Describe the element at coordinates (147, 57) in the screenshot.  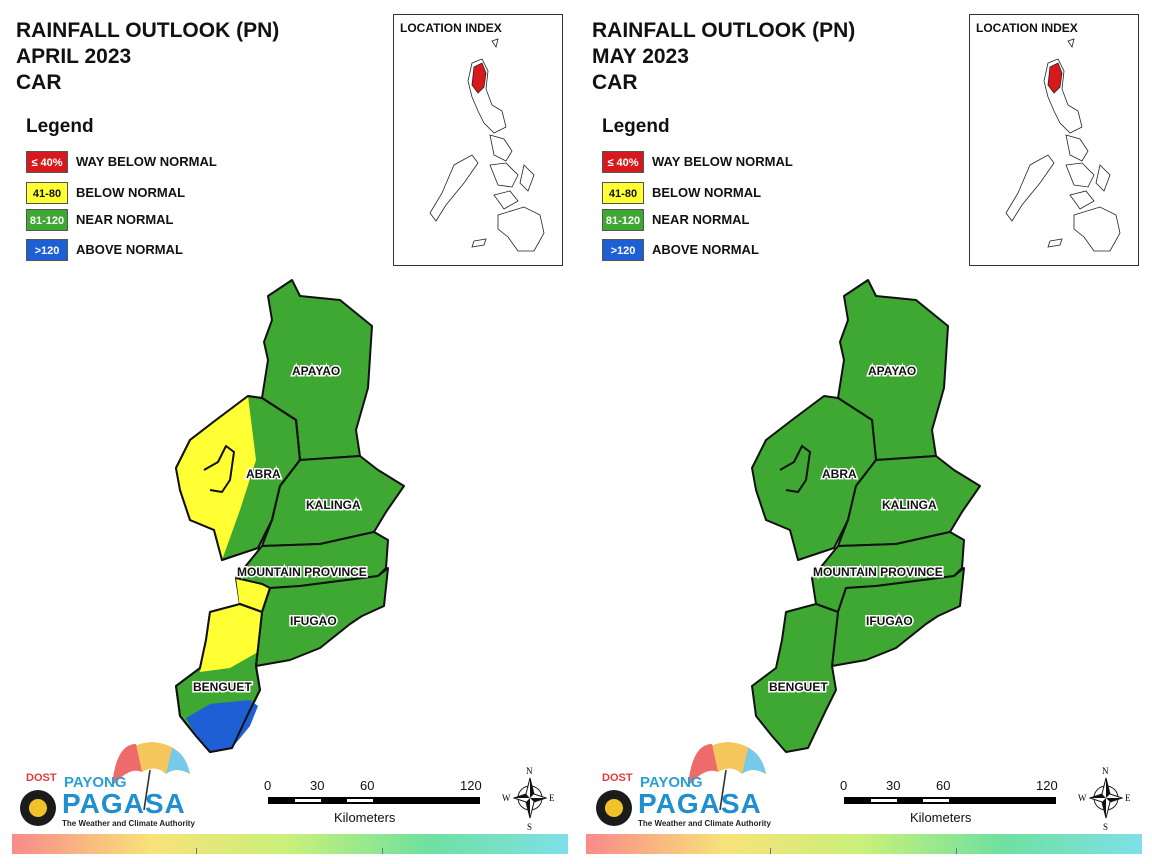
I see `map-title: RAINFALL OUTLOOK (PN) APRIL 2023 CAR` at that location.